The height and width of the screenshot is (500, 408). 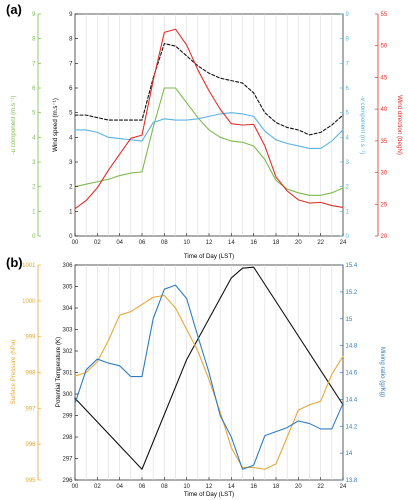 What do you see at coordinates (276, 243) in the screenshot?
I see `panel-a-xtick-label: 18` at bounding box center [276, 243].